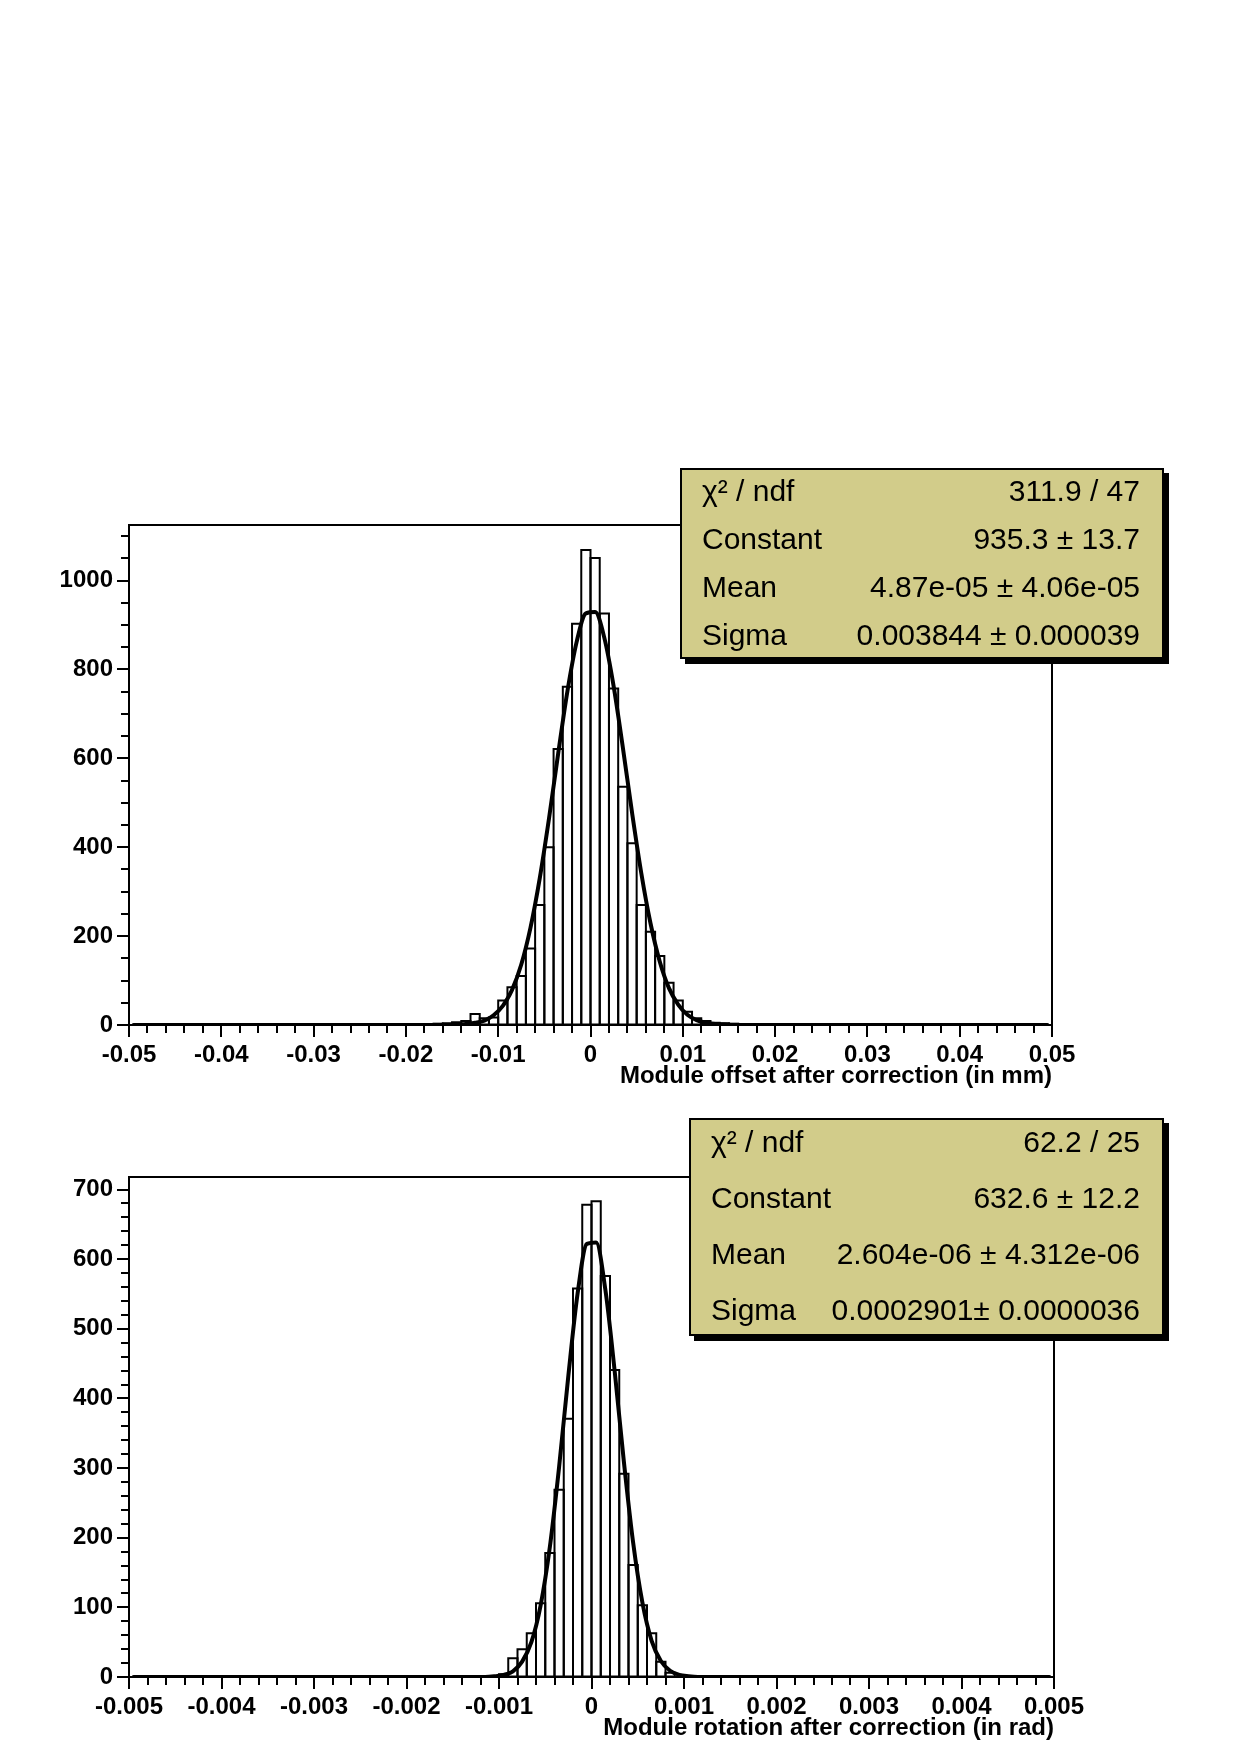 The height and width of the screenshot is (1754, 1240). What do you see at coordinates (129, 1054) in the screenshot?
I see `x-tick-label: -0.05` at bounding box center [129, 1054].